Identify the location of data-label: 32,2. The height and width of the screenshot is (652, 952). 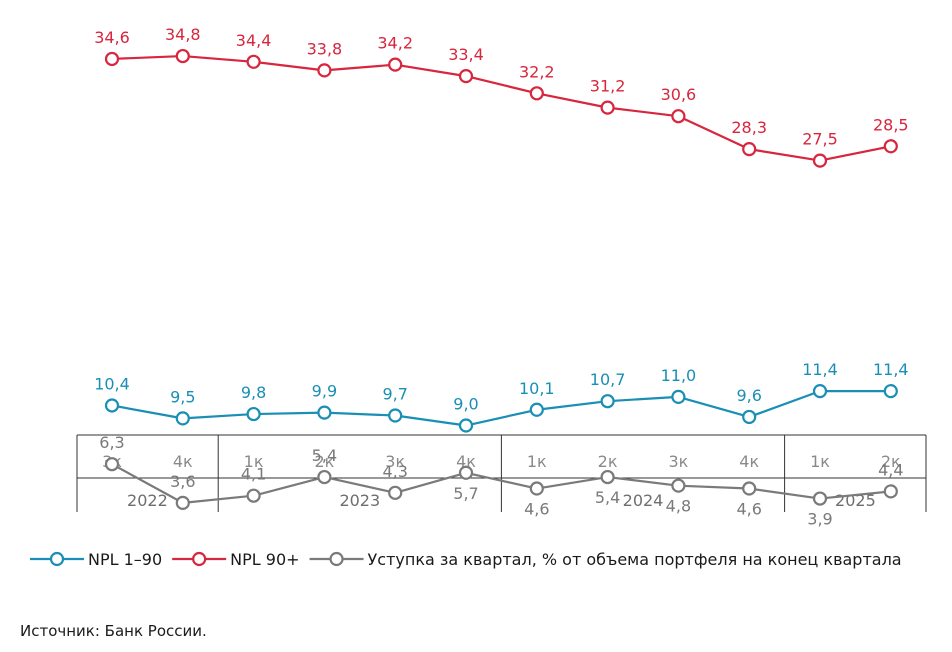
(537, 71).